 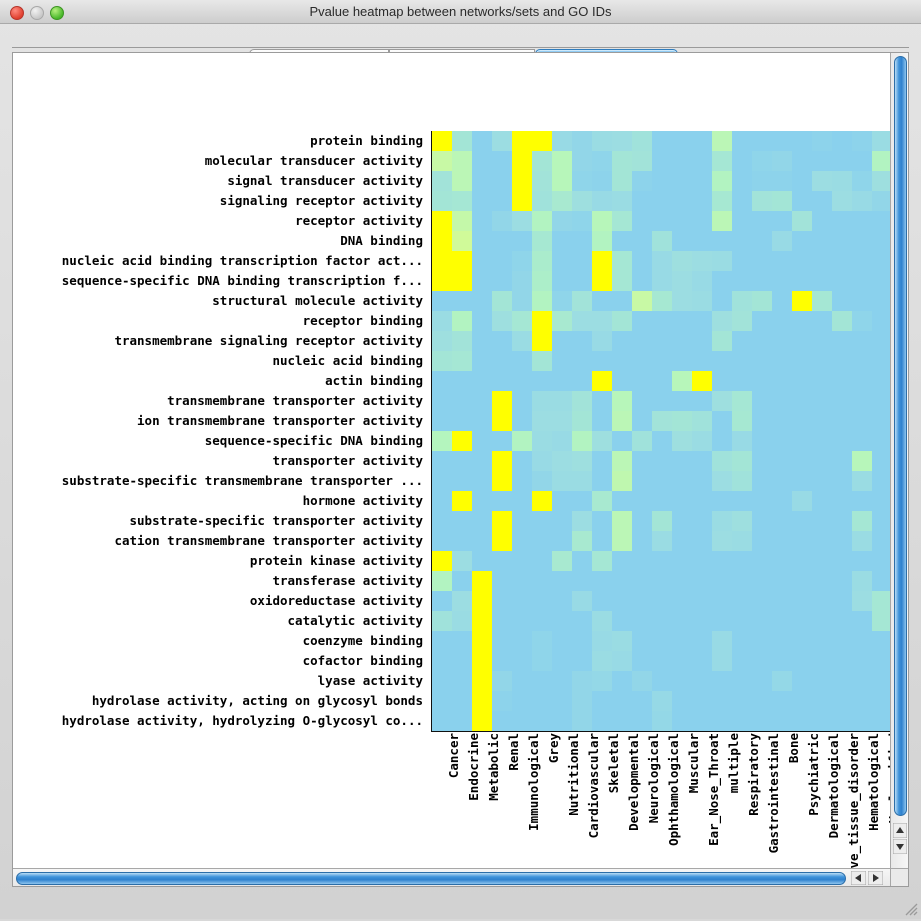 What do you see at coordinates (910, 908) in the screenshot?
I see `resize-grip-icon` at bounding box center [910, 908].